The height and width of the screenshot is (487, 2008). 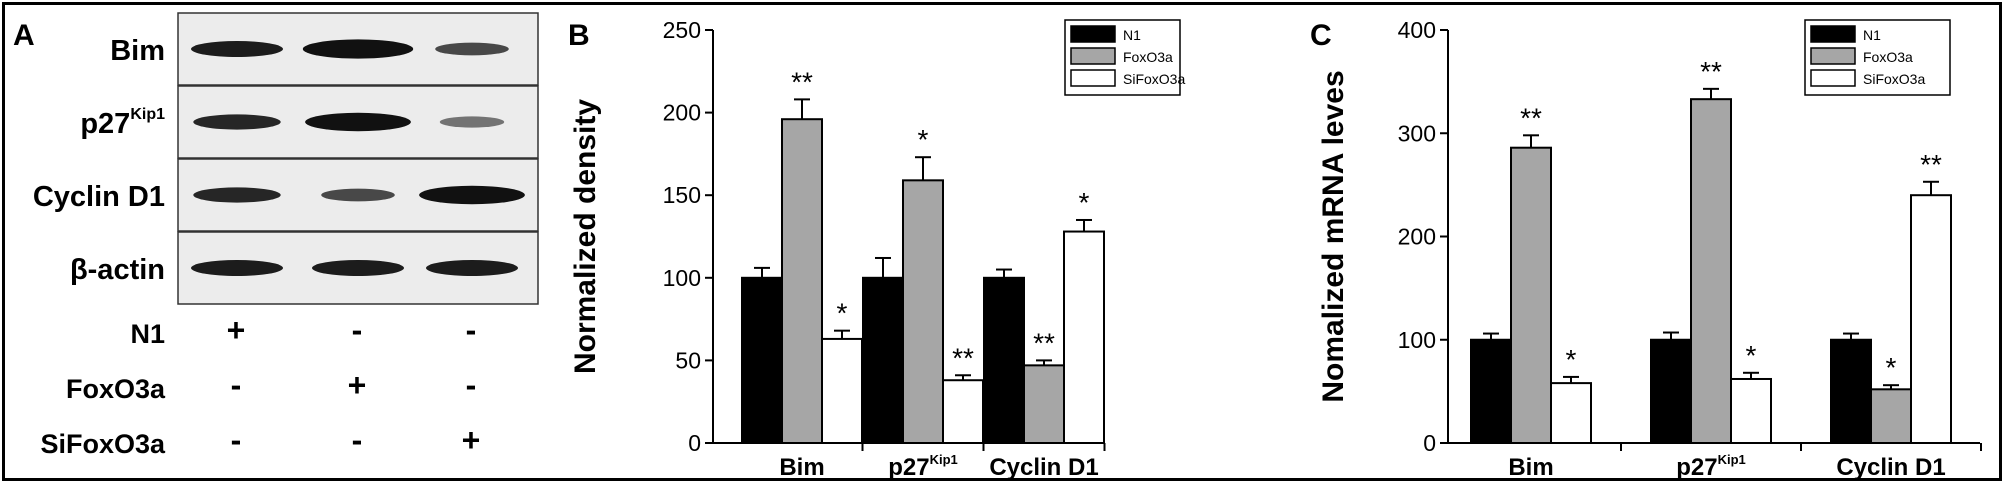 I want to click on y-tick-label: 50, so click(x=688, y=360).